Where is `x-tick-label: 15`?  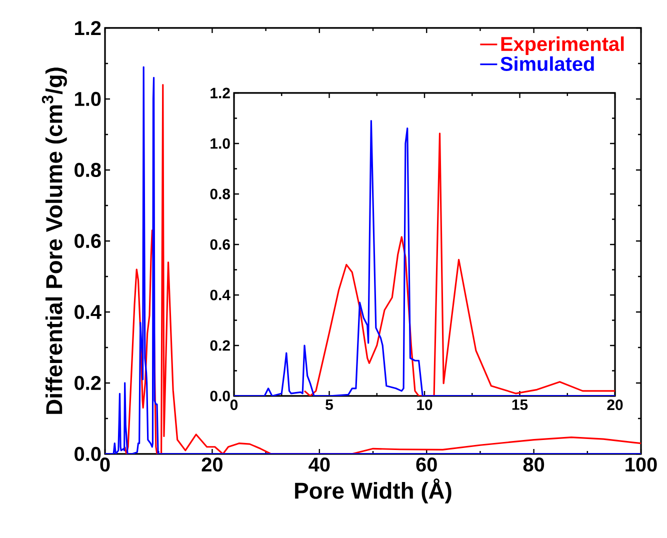
x-tick-label: 15 is located at coordinates (520, 405).